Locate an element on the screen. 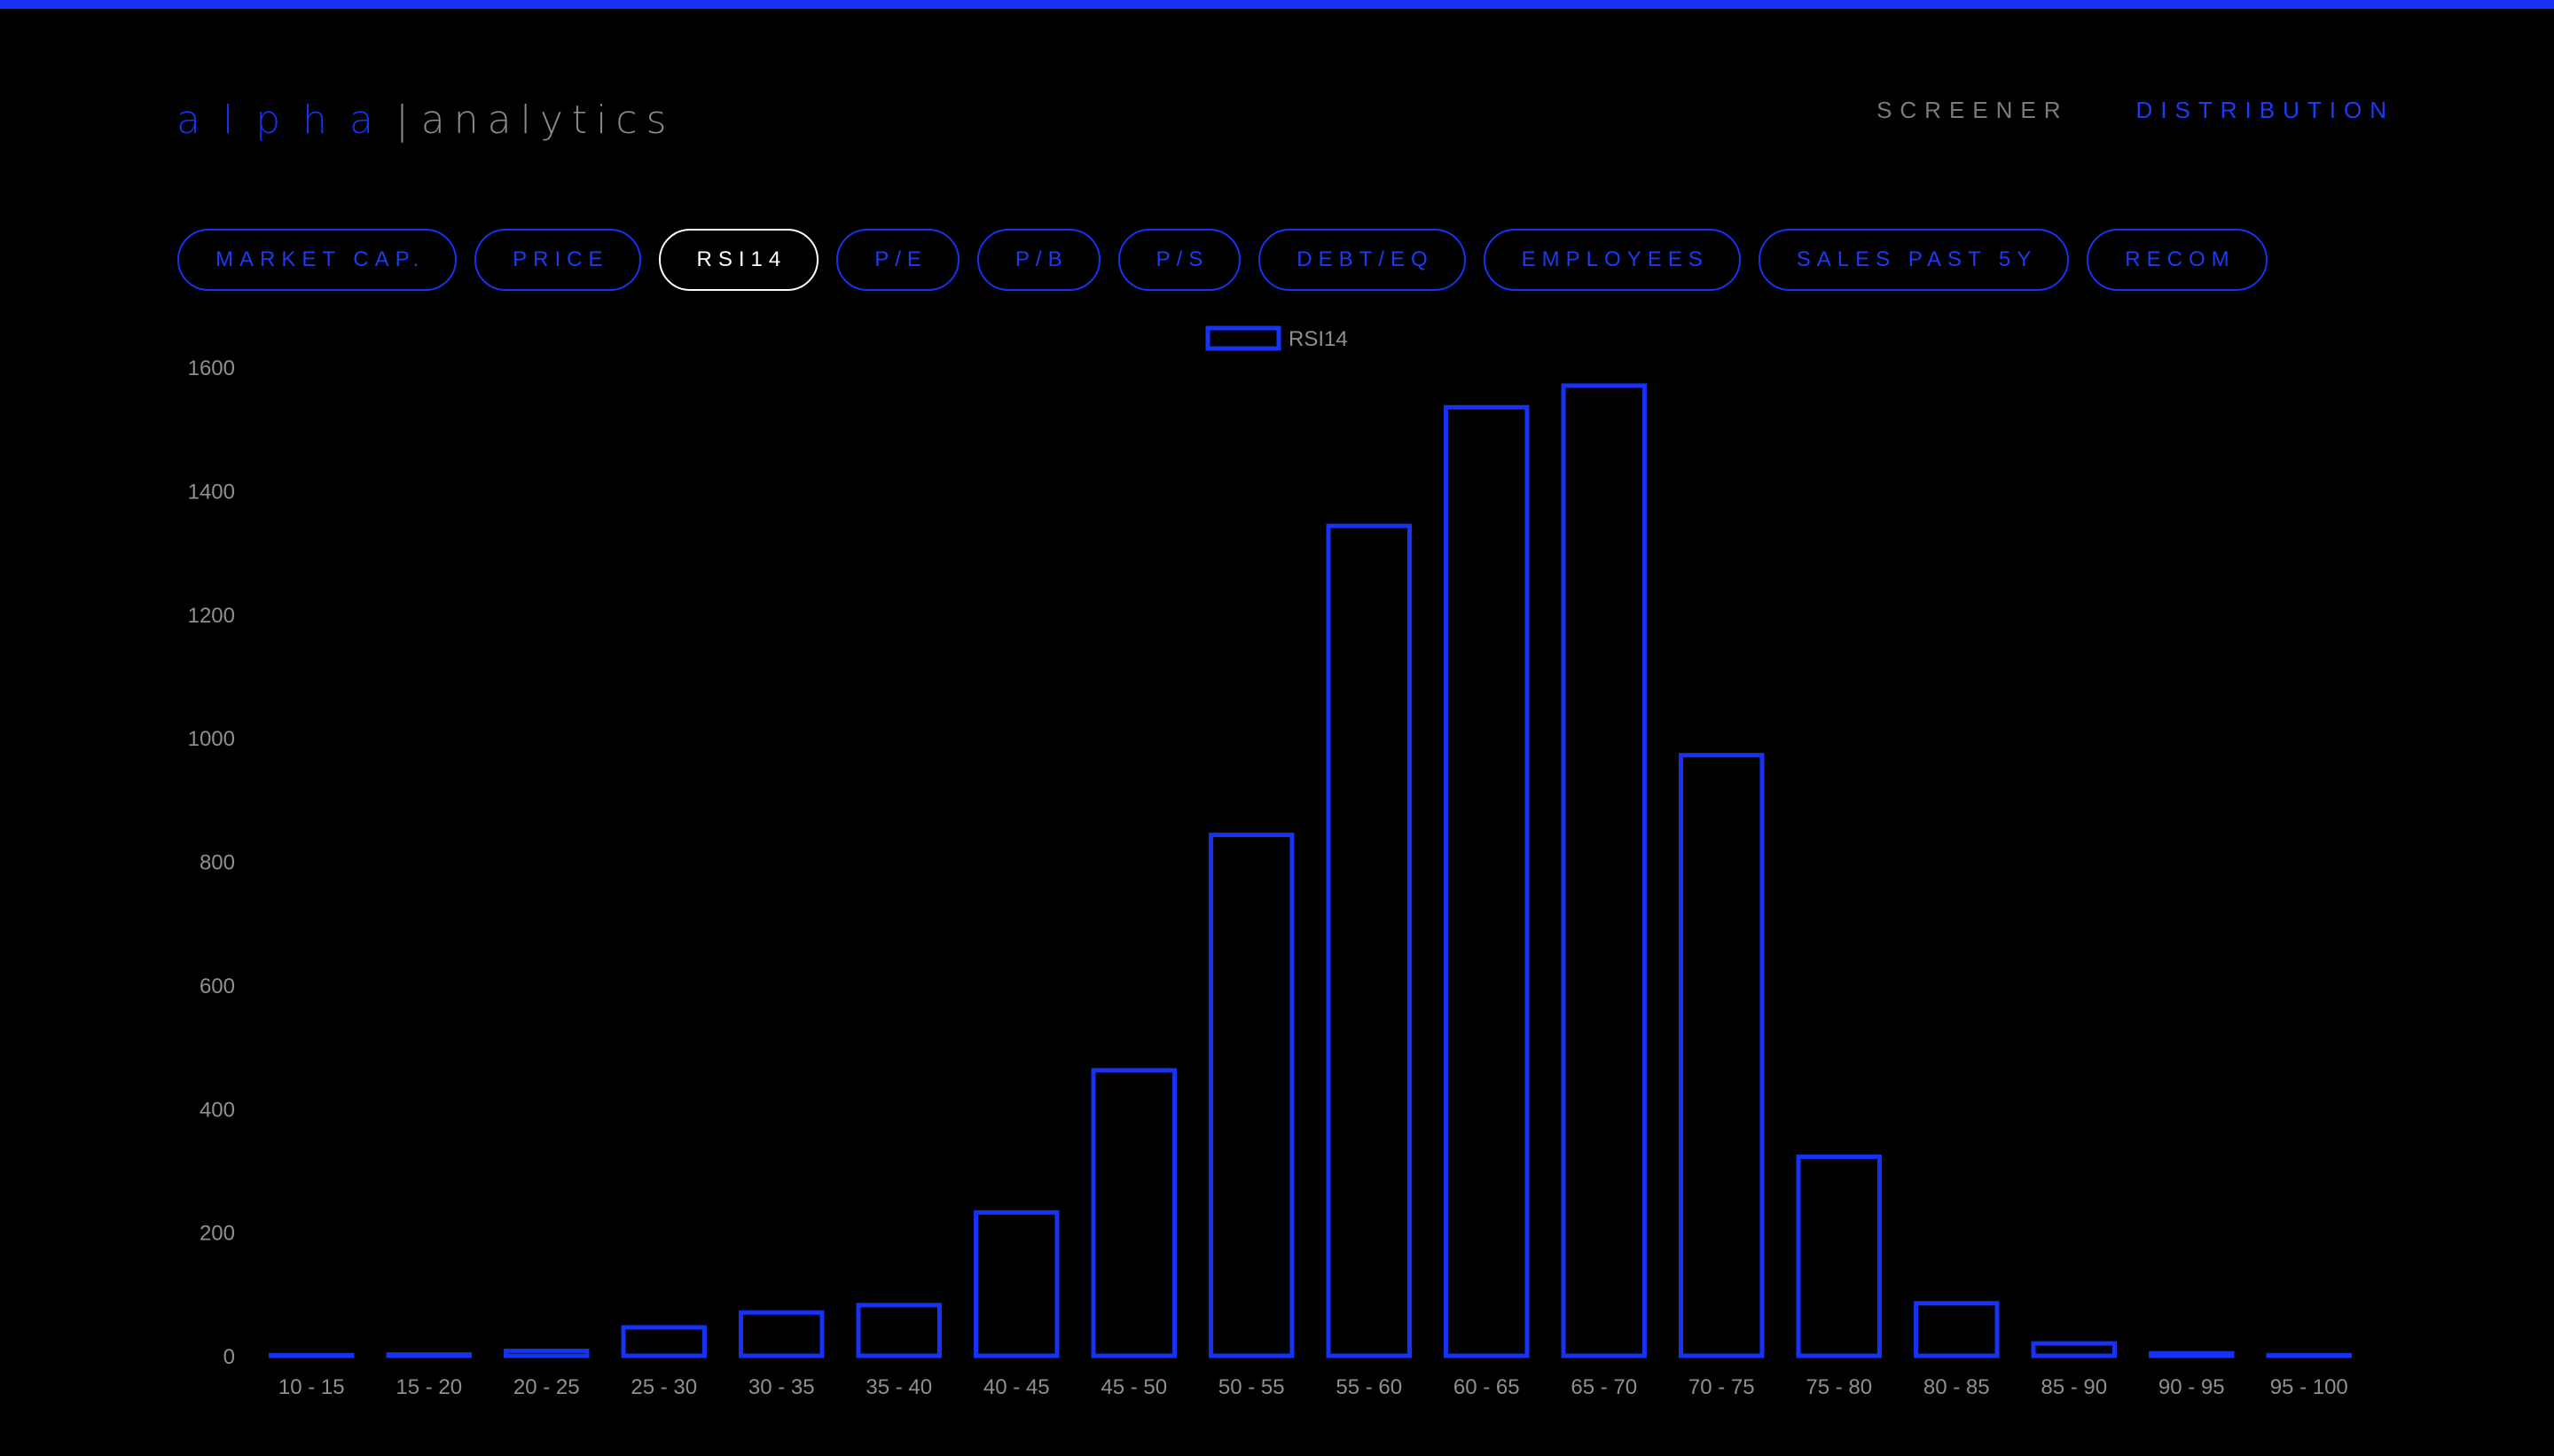 This screenshot has height=1456, width=2554. nav-screener-link: SCREENER is located at coordinates (1972, 110).